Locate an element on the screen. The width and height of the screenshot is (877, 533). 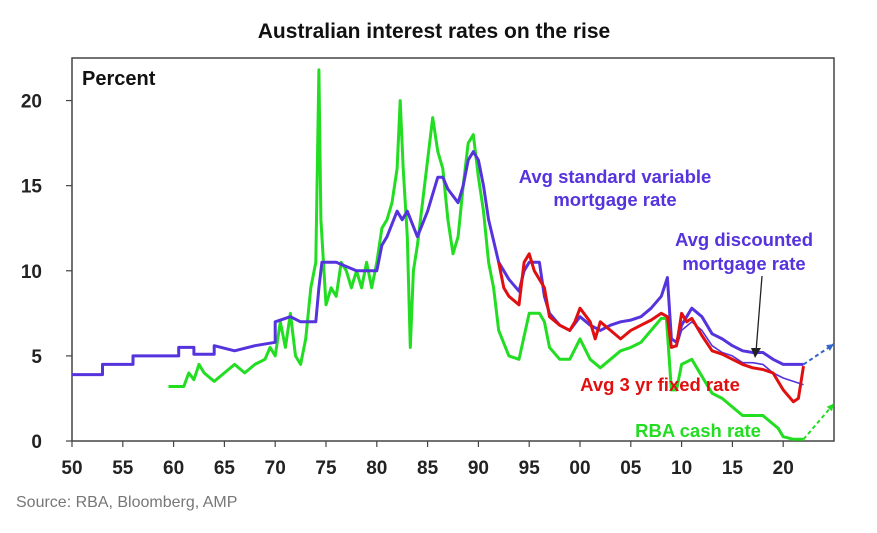
label-discounted-line2: mortgage rate is located at coordinates (743, 263).